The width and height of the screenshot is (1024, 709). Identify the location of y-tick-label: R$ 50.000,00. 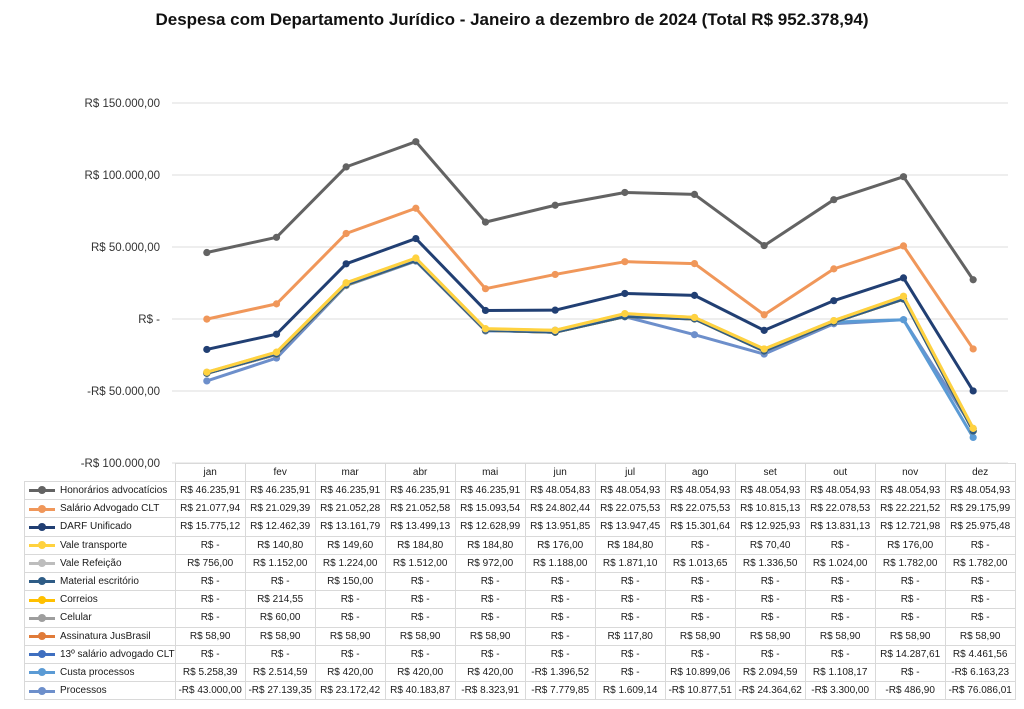
(125, 248).